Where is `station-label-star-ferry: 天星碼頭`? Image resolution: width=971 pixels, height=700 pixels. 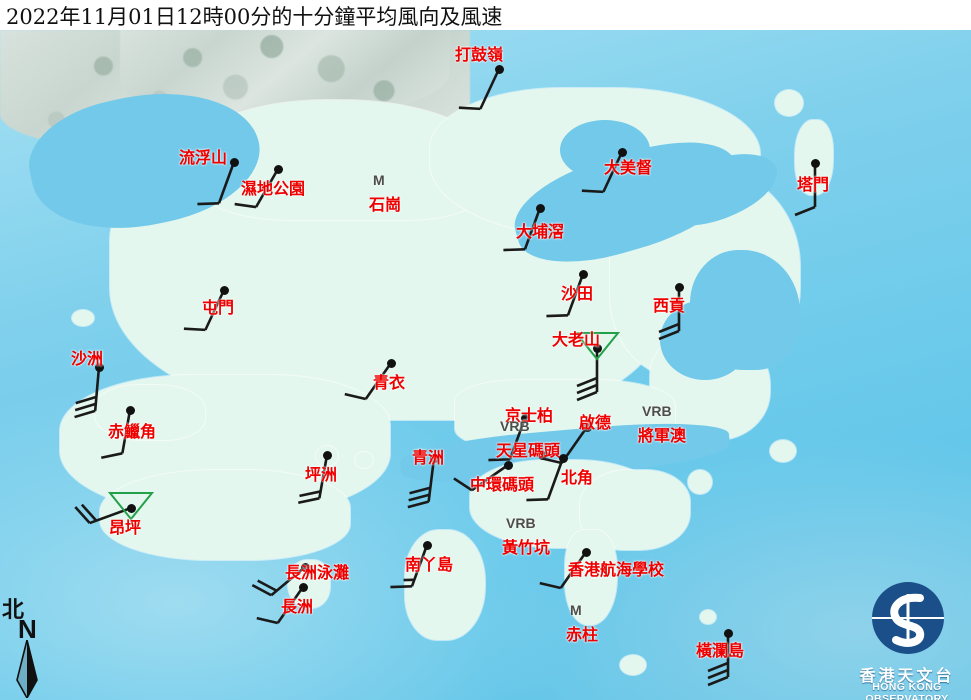 station-label-star-ferry: 天星碼頭 is located at coordinates (528, 450).